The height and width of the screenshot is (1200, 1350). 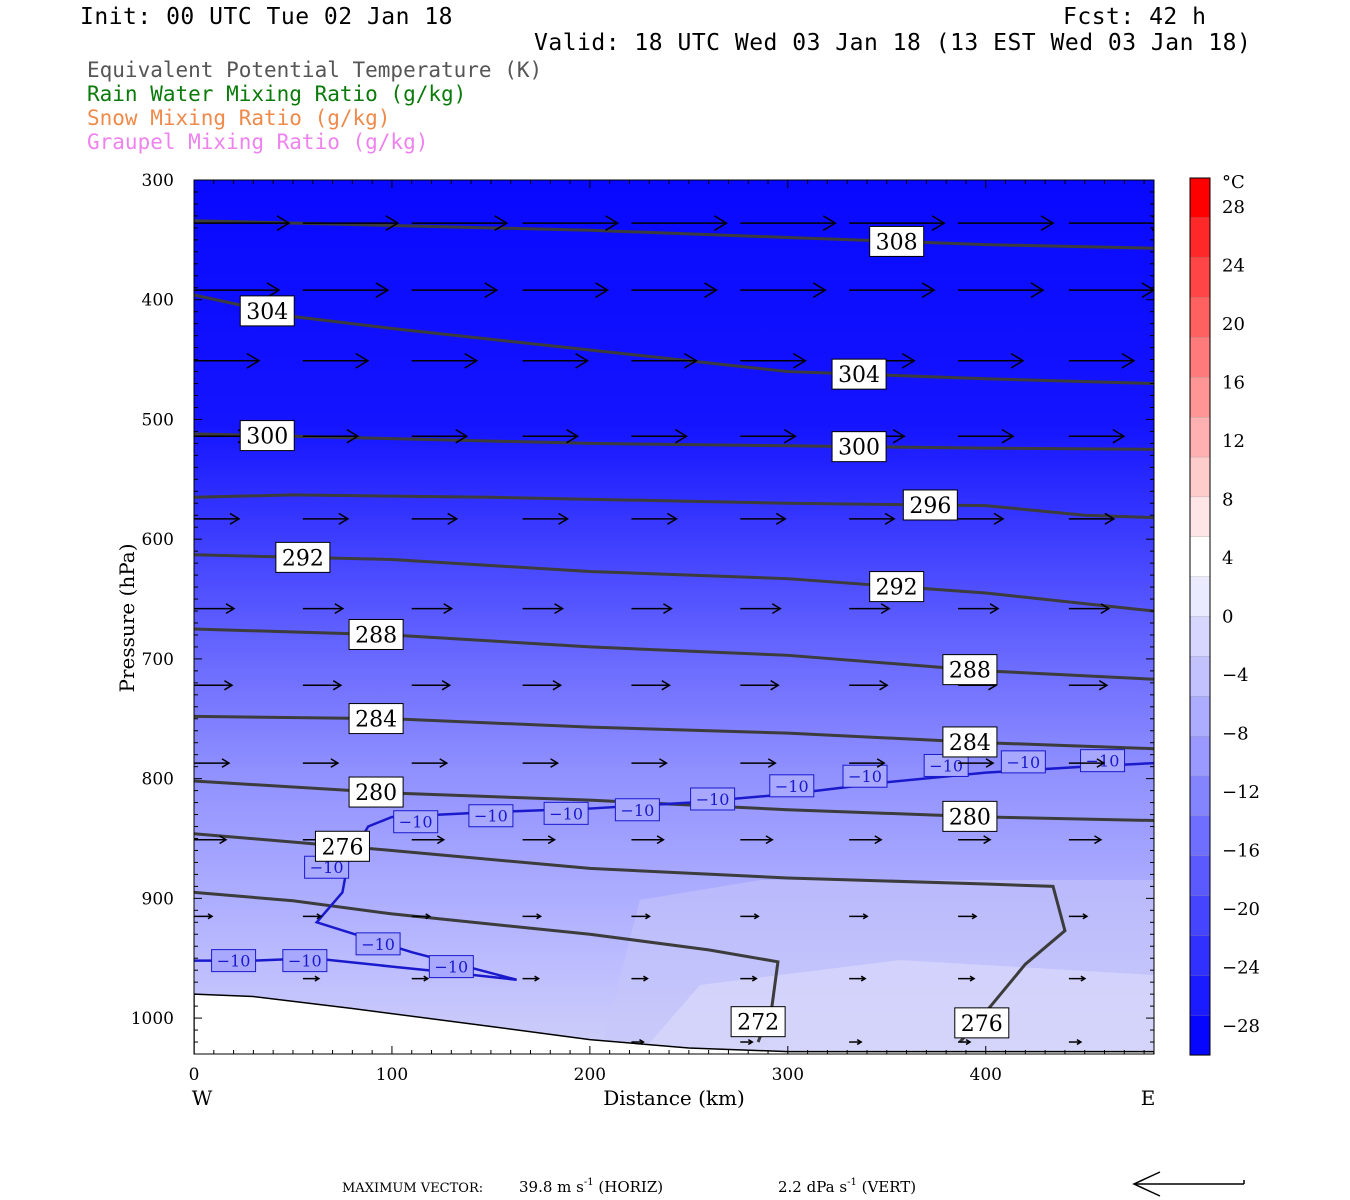 I want to click on x-tick-label: 100, so click(x=392, y=1075).